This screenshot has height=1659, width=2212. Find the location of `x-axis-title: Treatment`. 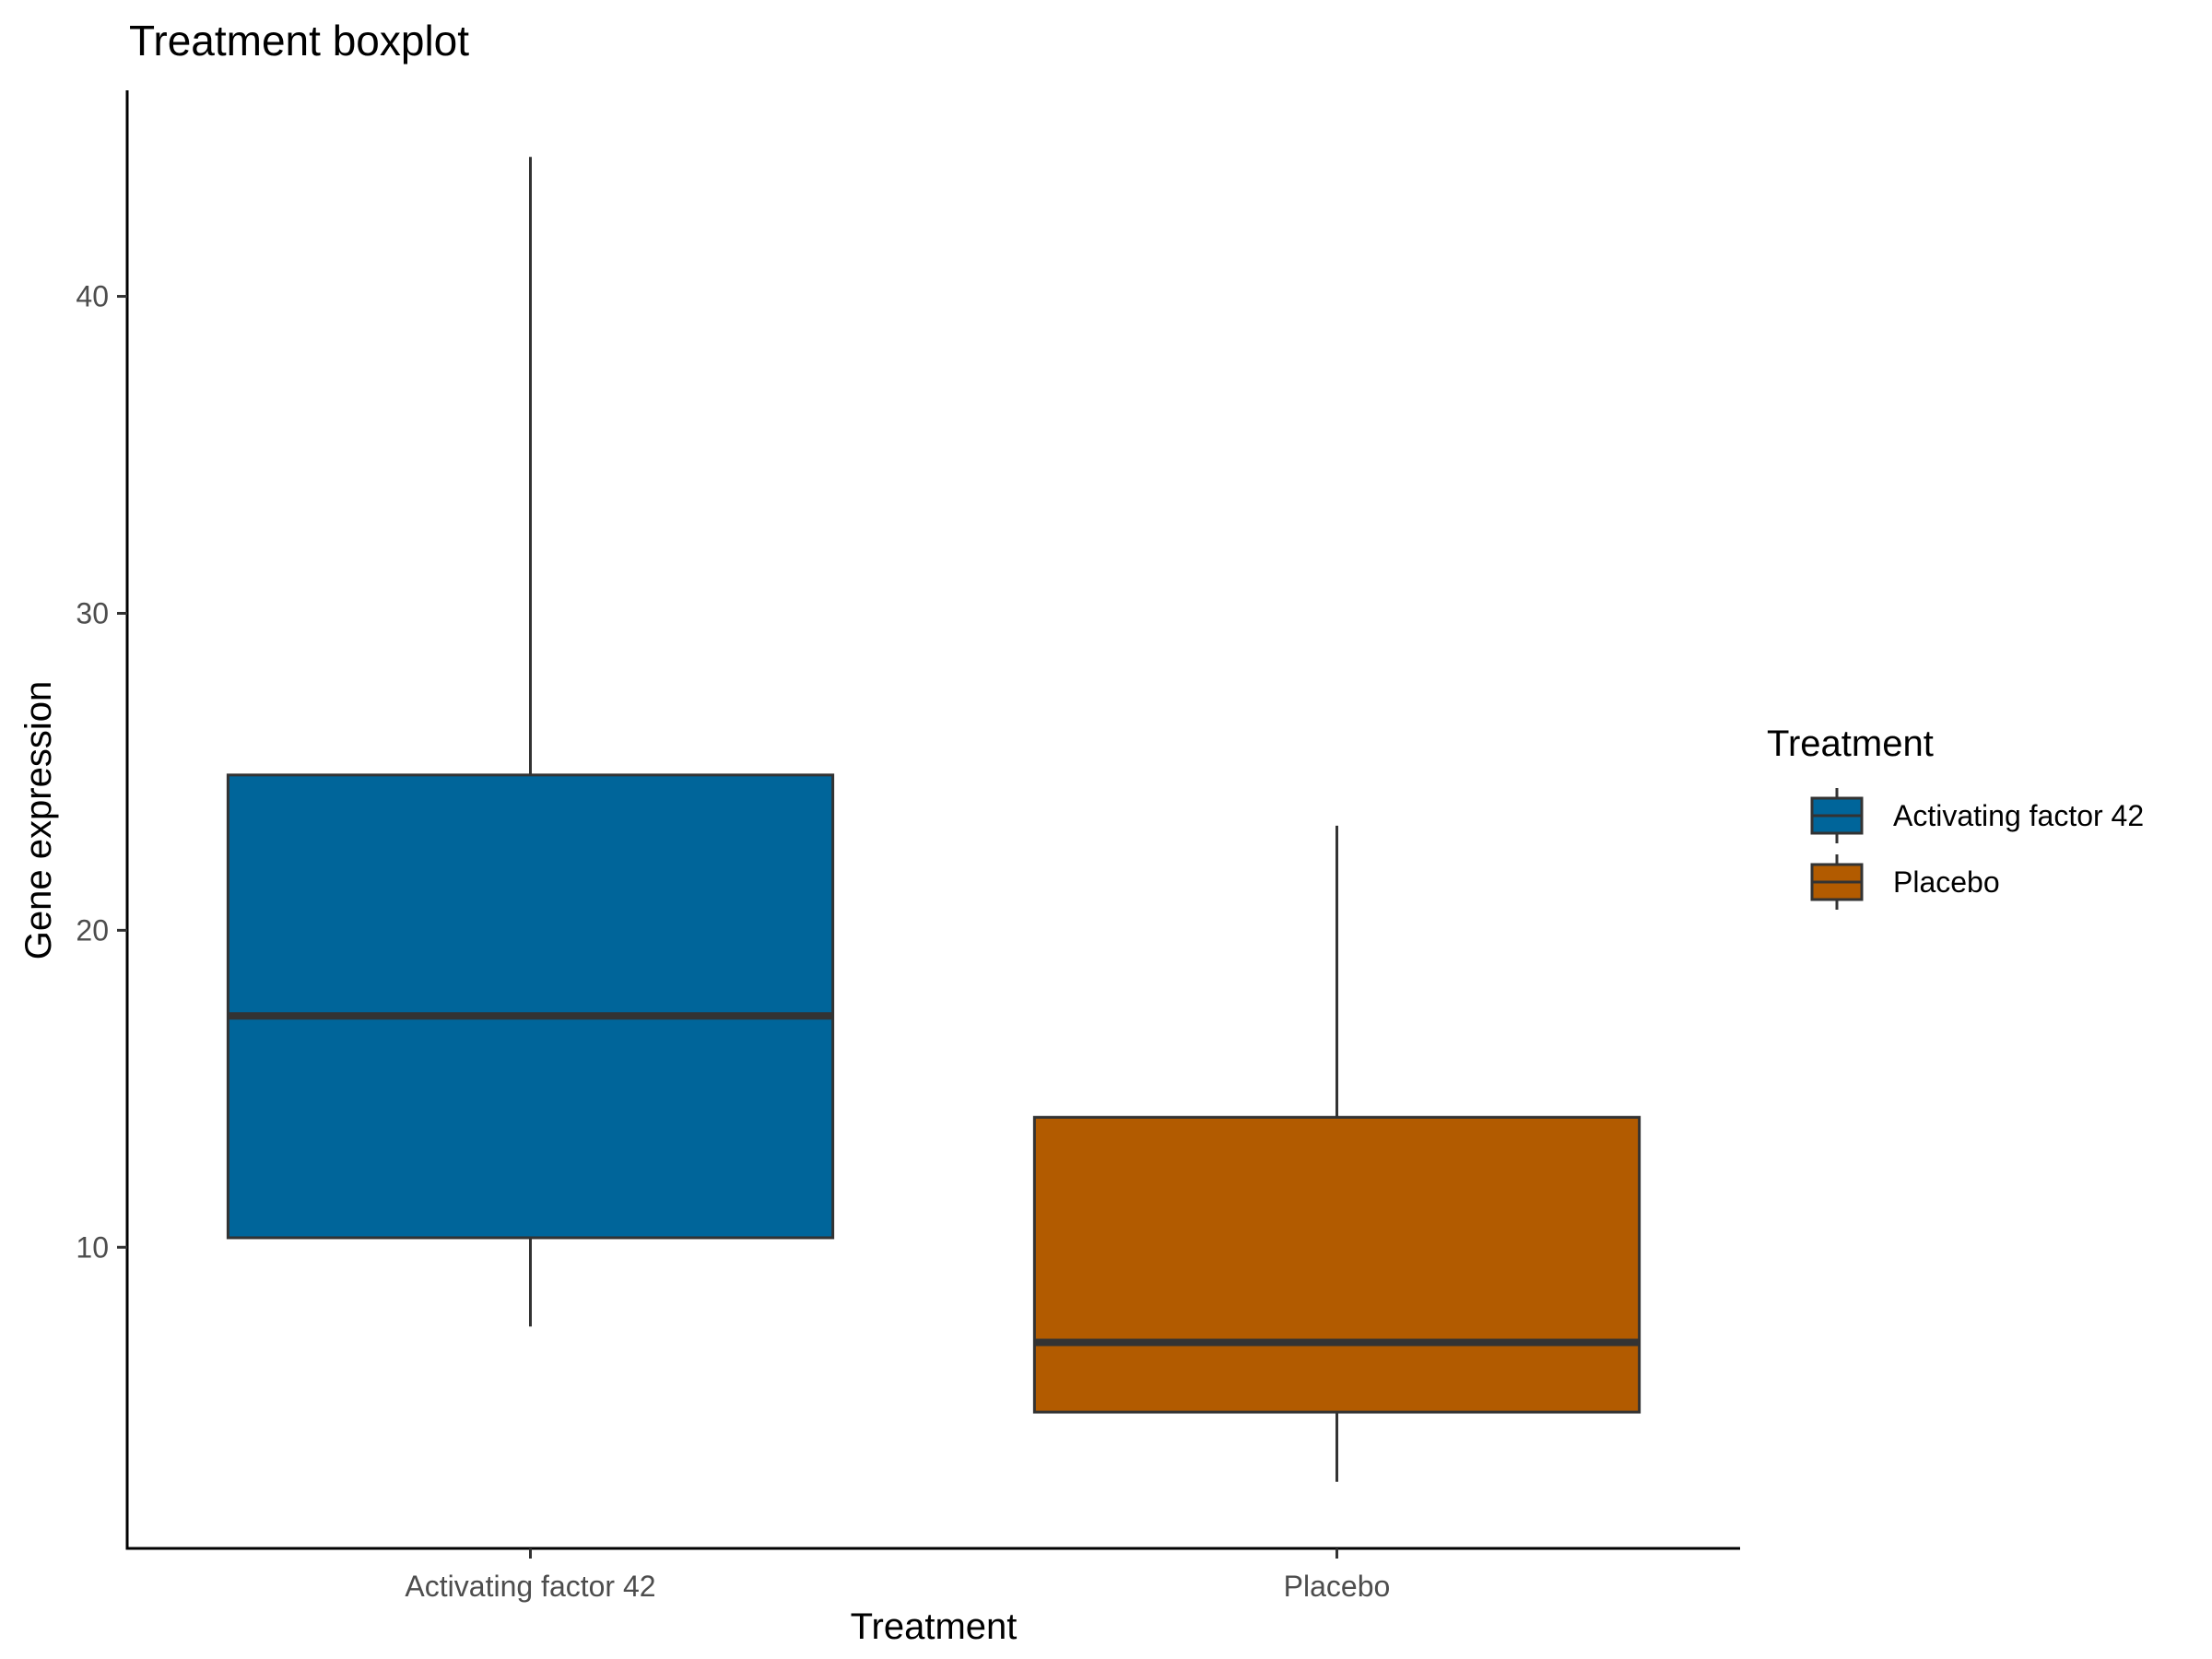

x-axis-title: Treatment is located at coordinates (934, 1626).